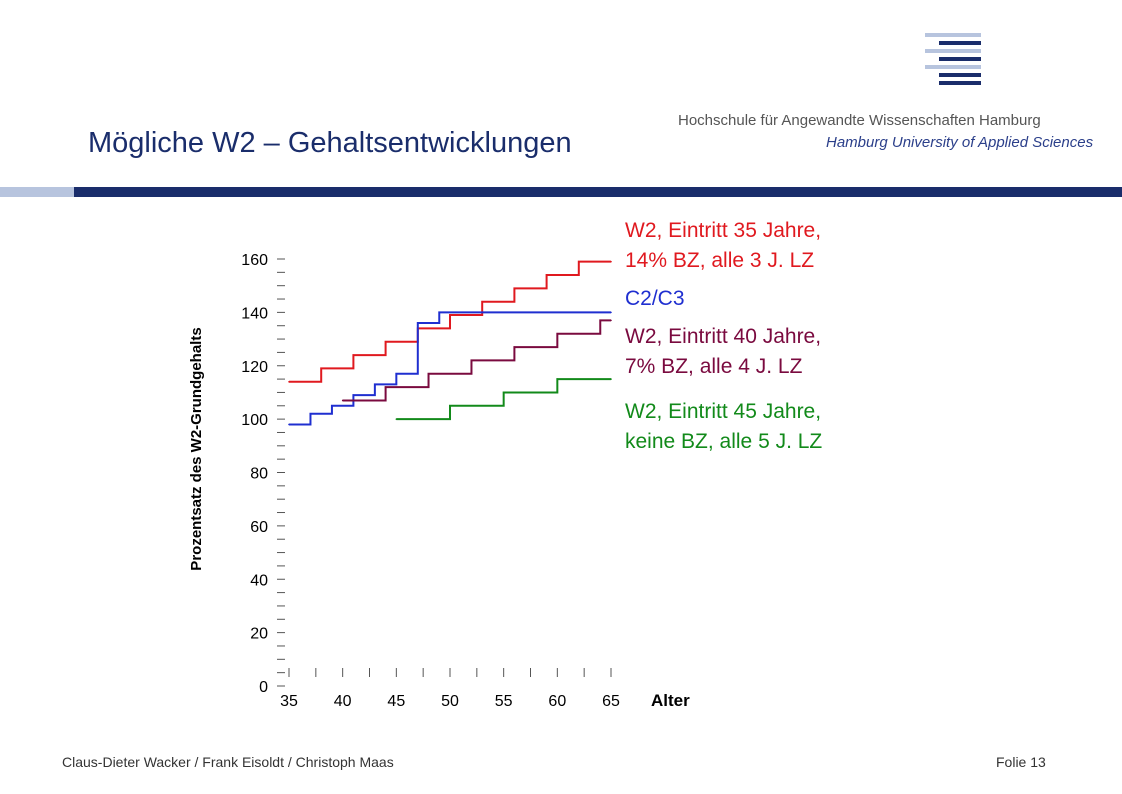 The image size is (1122, 794). Describe the element at coordinates (289, 701) in the screenshot. I see `x-tick-label: 35` at that location.